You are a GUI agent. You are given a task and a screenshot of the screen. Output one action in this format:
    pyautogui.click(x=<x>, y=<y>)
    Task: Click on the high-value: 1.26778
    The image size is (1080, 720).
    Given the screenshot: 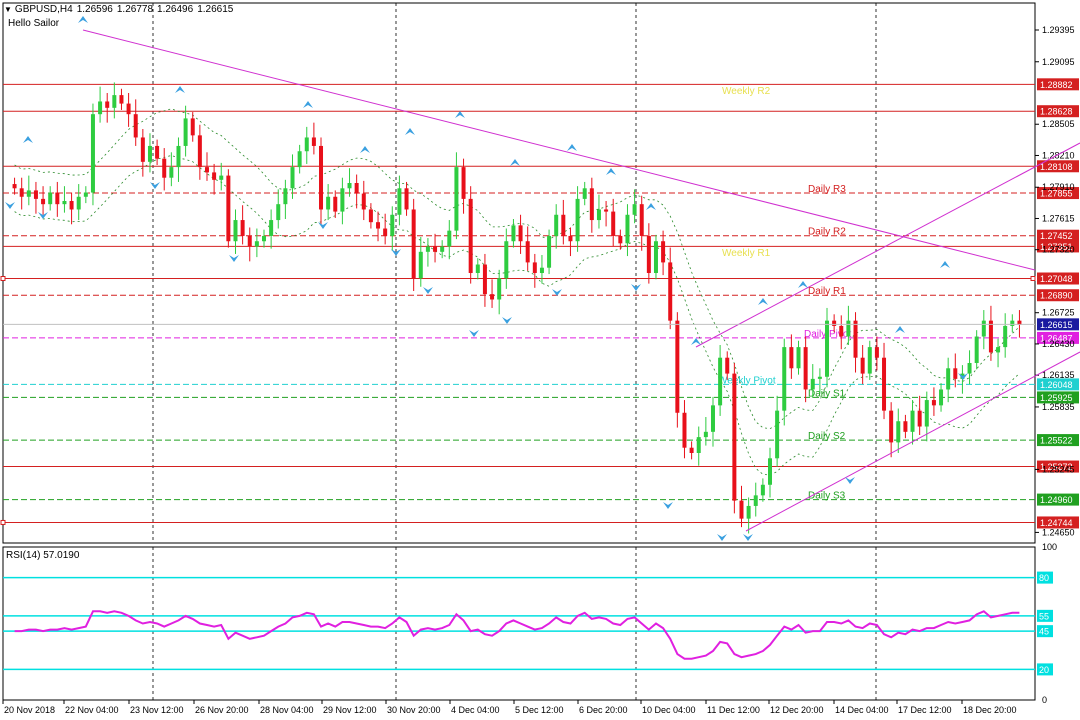 What is the action you would take?
    pyautogui.click(x=135, y=9)
    